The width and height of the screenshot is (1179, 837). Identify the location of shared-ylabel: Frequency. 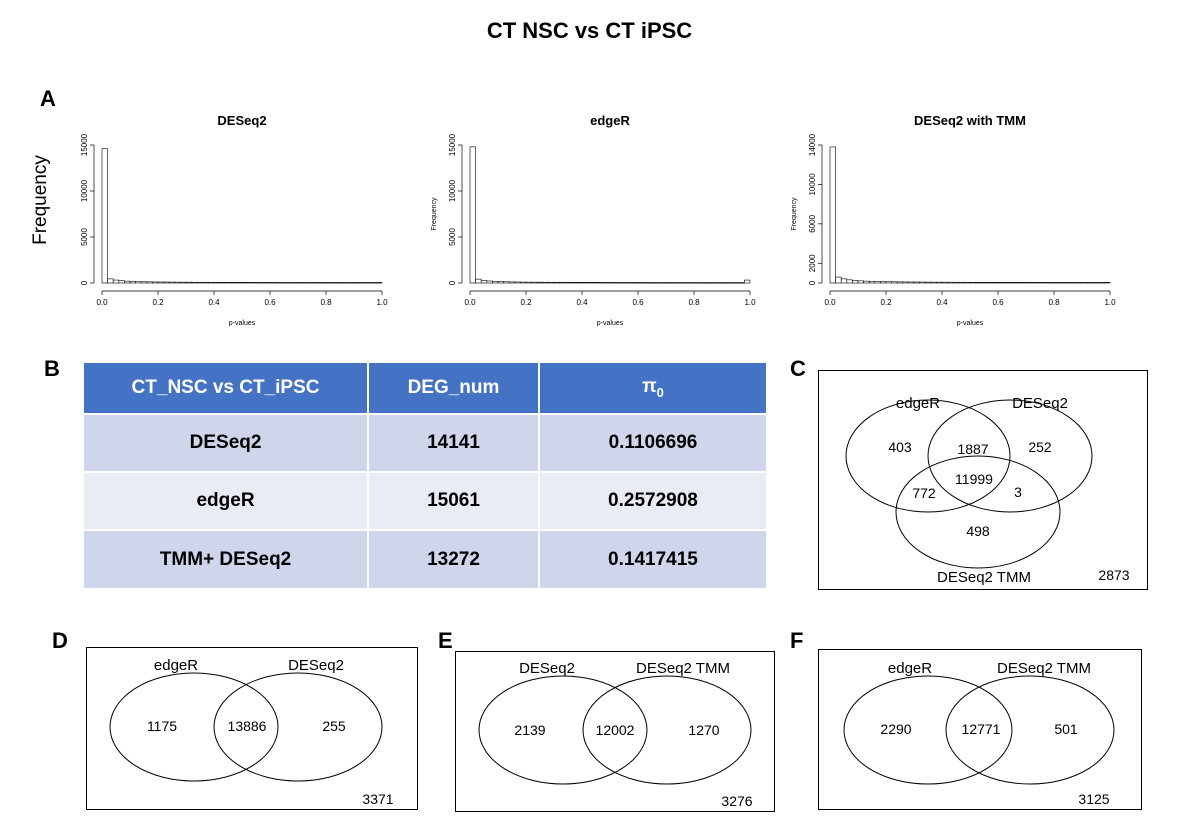
(40, 200).